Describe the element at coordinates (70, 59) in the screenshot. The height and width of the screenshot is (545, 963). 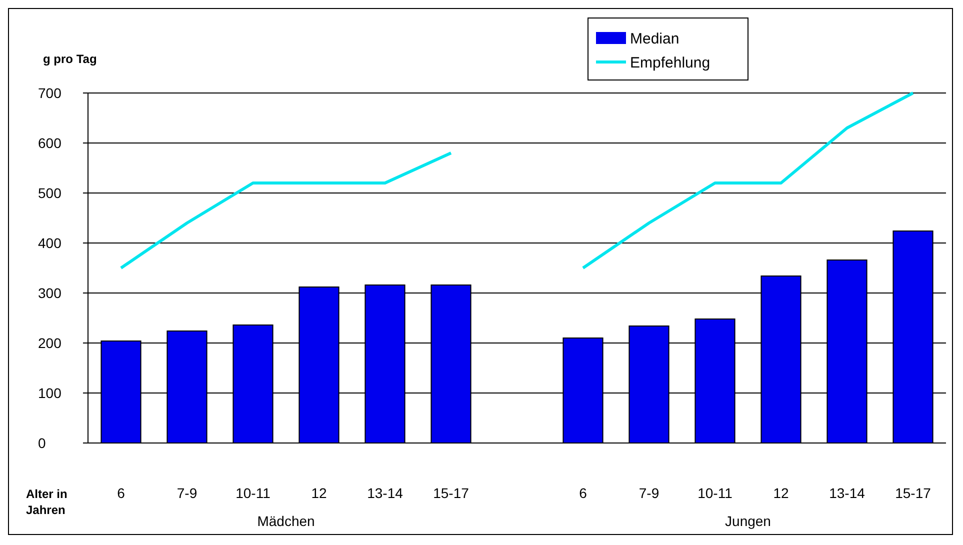
I see `y-axis-title: g pro Tag` at that location.